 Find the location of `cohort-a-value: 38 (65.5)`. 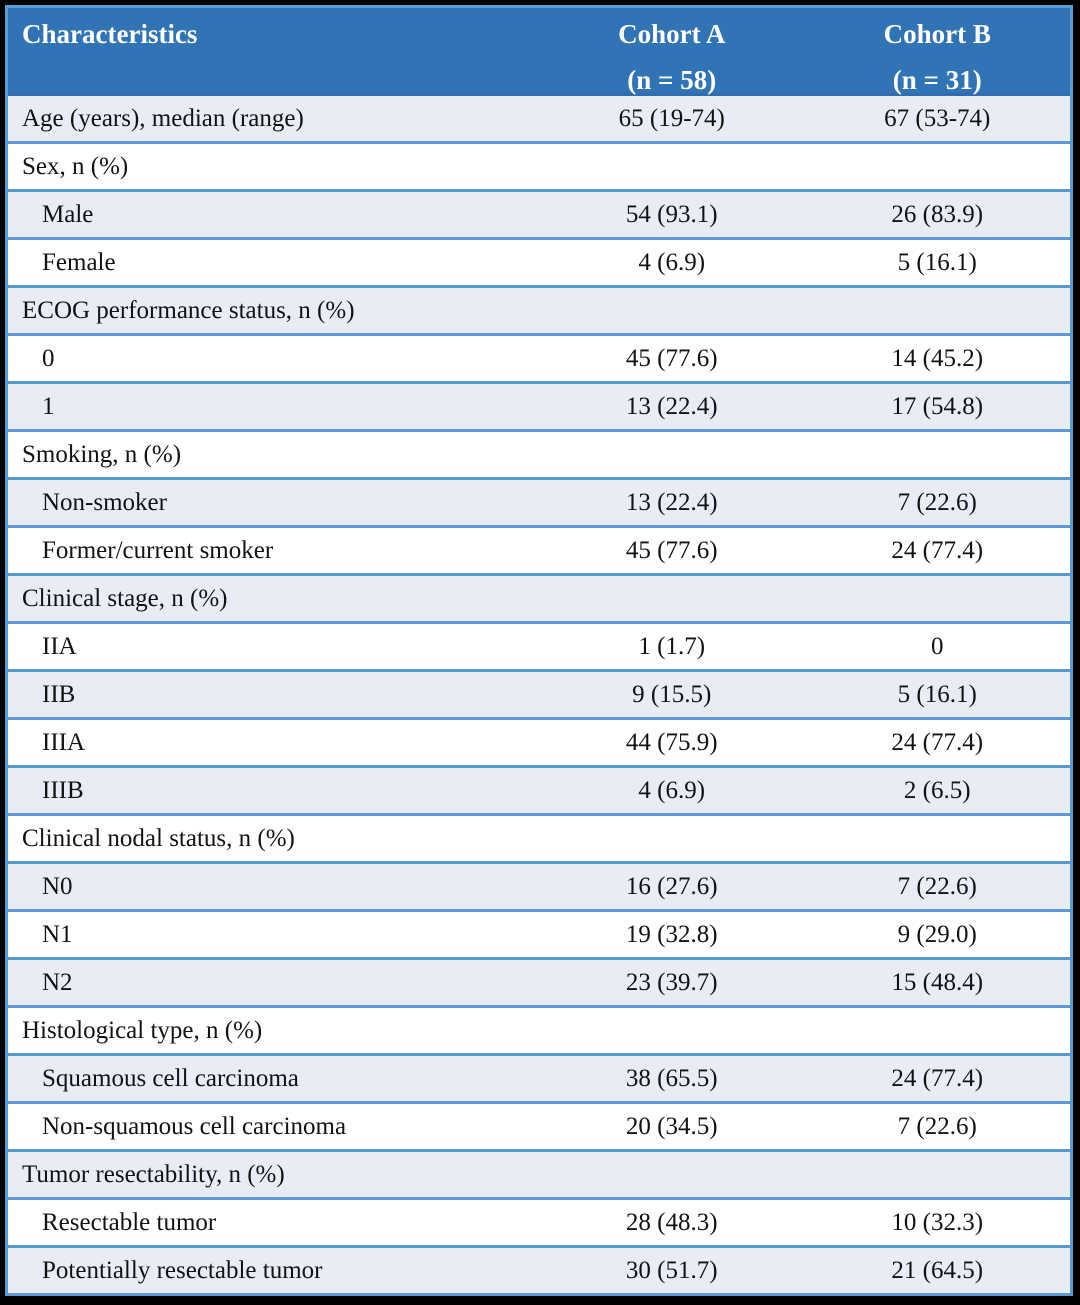

cohort-a-value: 38 (65.5) is located at coordinates (671, 1078).